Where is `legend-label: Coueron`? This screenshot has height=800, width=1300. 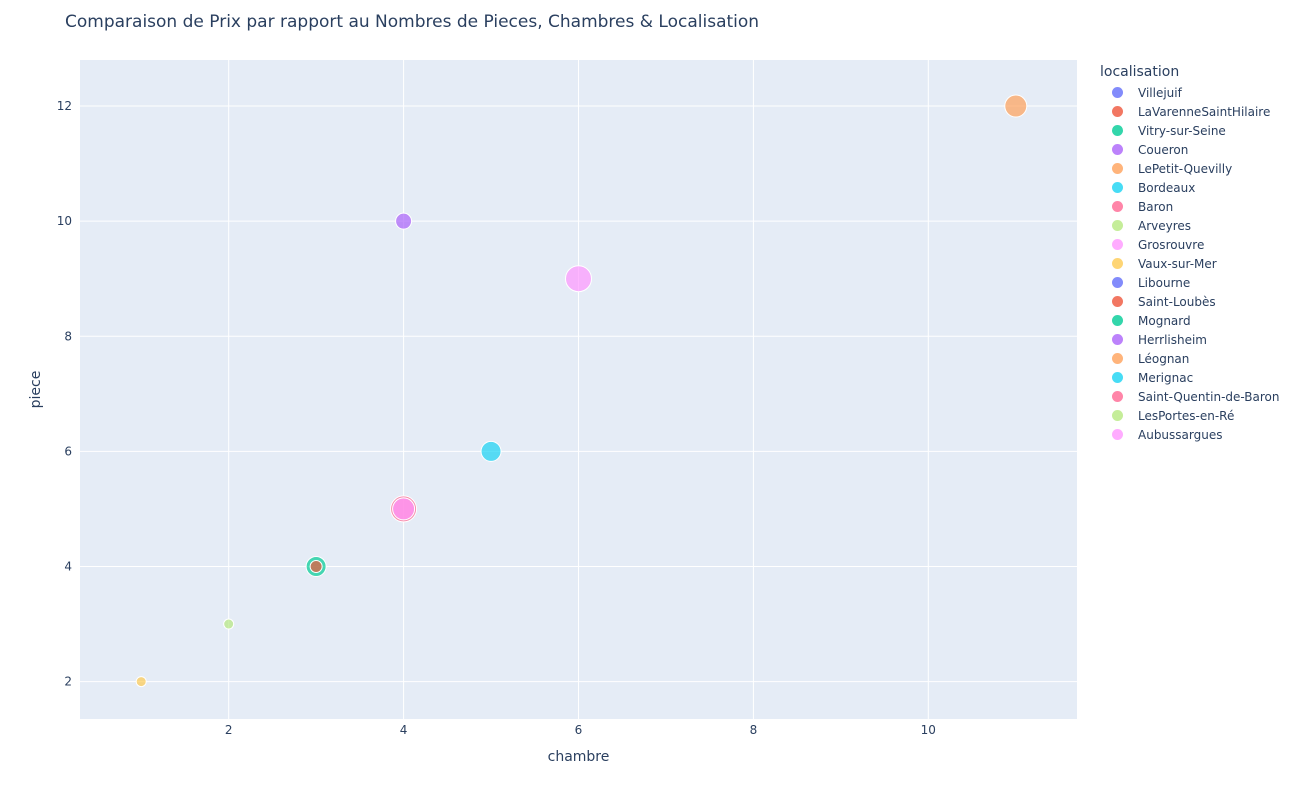
legend-label: Coueron is located at coordinates (1163, 149).